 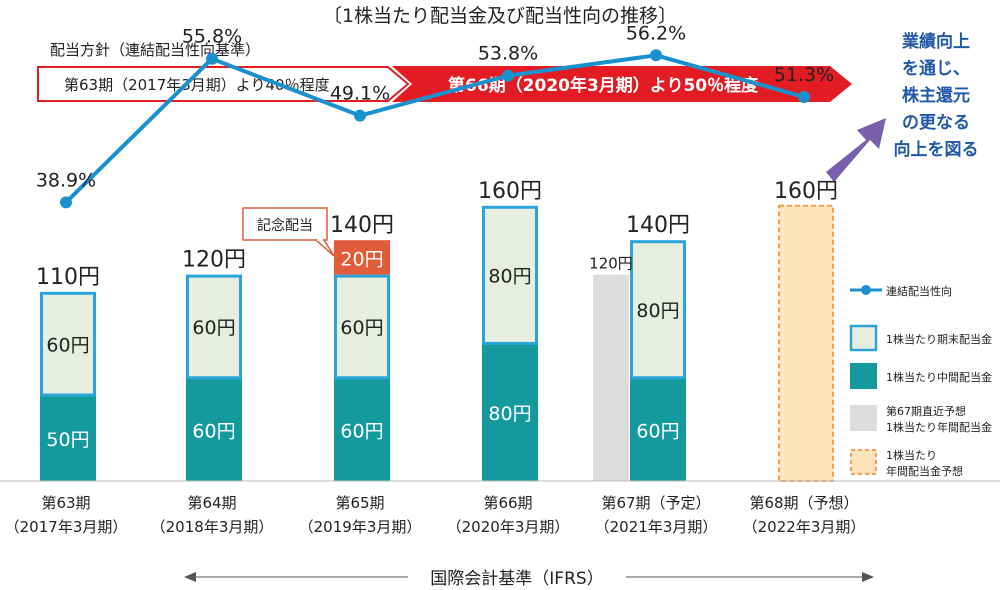 What do you see at coordinates (197, 85) in the screenshot?
I see `policy-arrow-1-label: 第63期（2017年3月期）より40％程度` at bounding box center [197, 85].